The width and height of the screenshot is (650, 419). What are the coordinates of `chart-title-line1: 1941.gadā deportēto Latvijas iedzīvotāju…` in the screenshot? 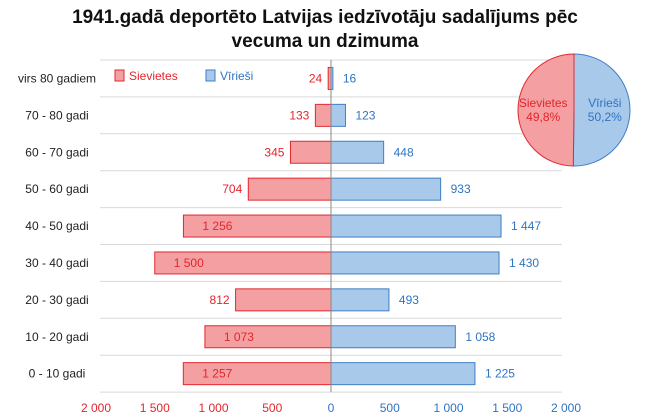 It's located at (325, 17).